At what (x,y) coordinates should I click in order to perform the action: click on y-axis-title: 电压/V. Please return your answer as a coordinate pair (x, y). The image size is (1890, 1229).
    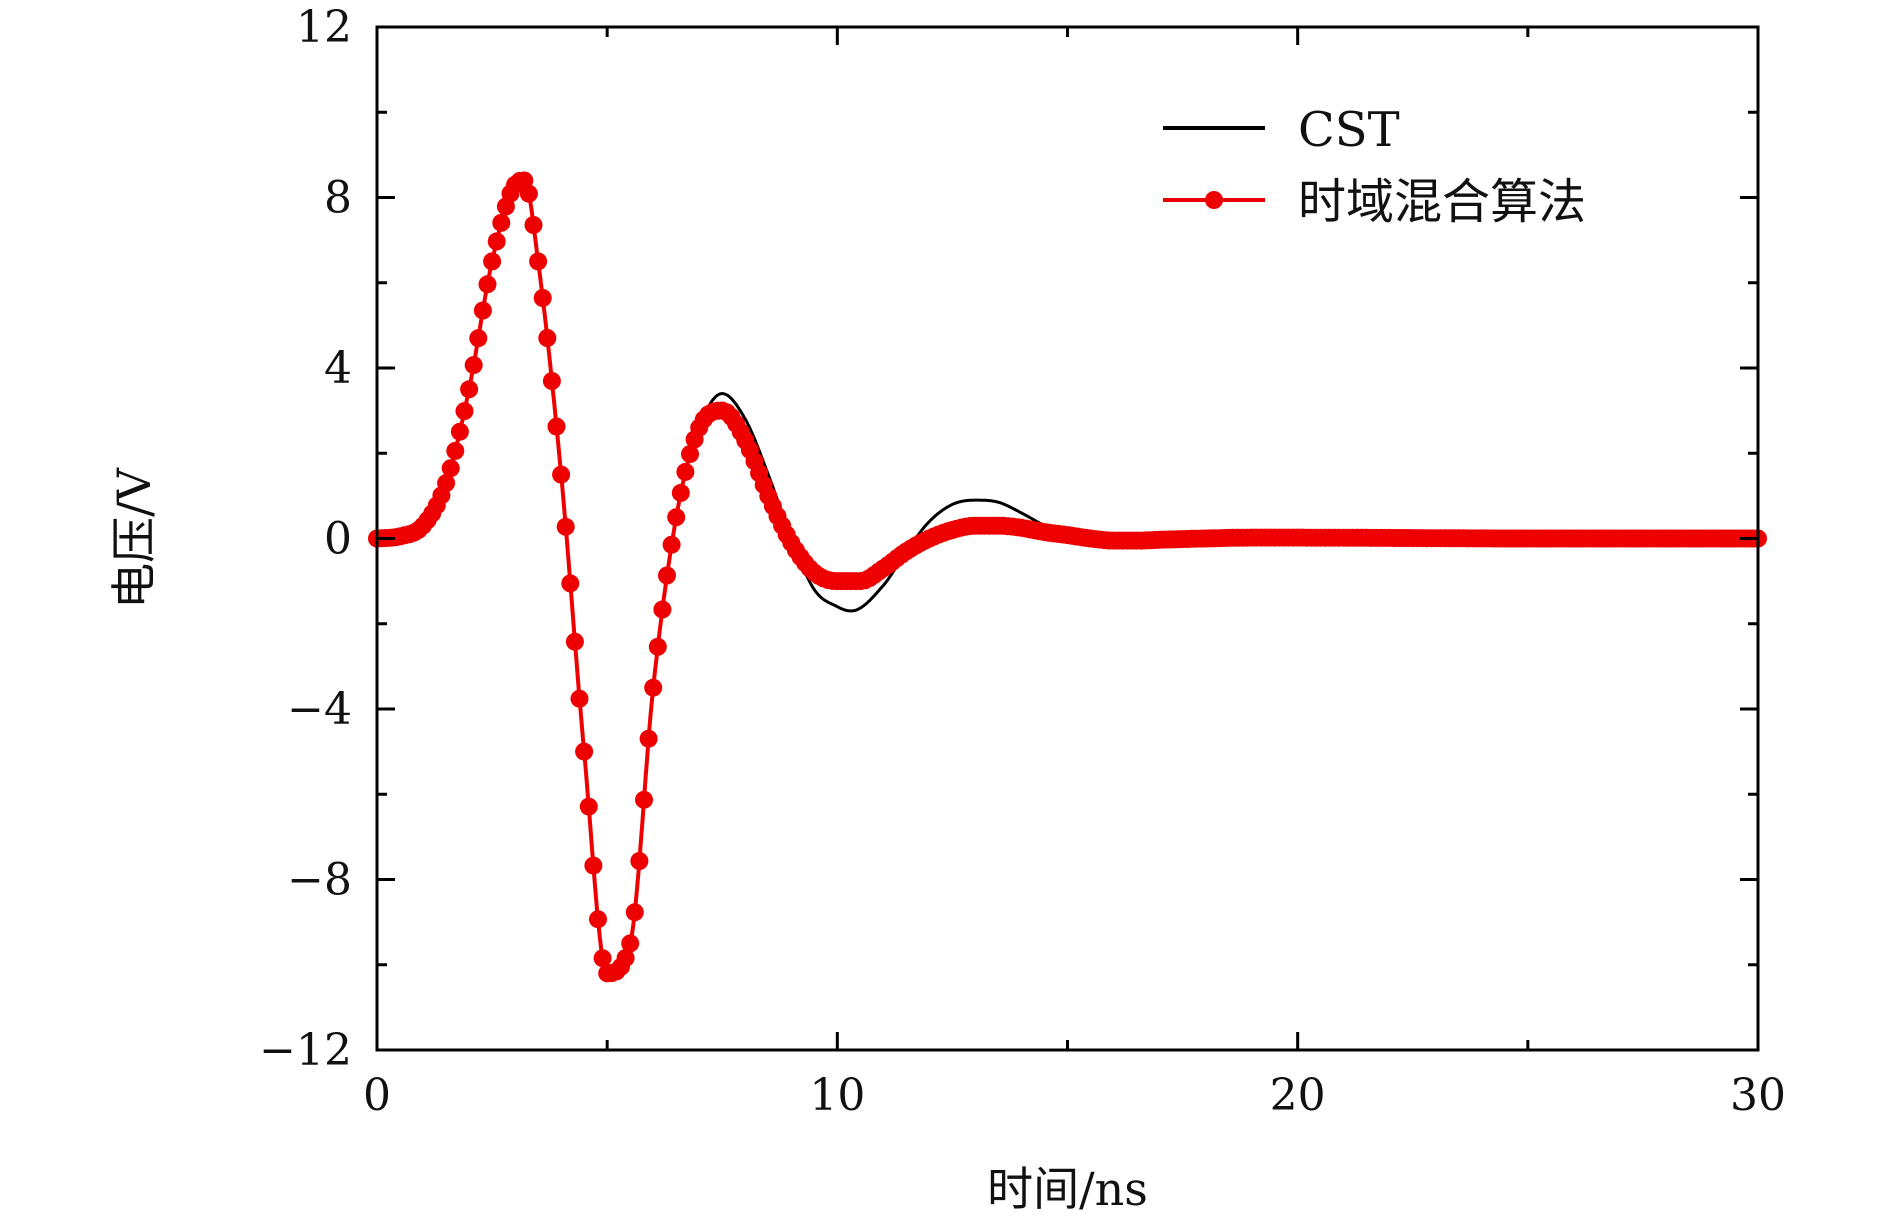
    Looking at the image, I should click on (134, 537).